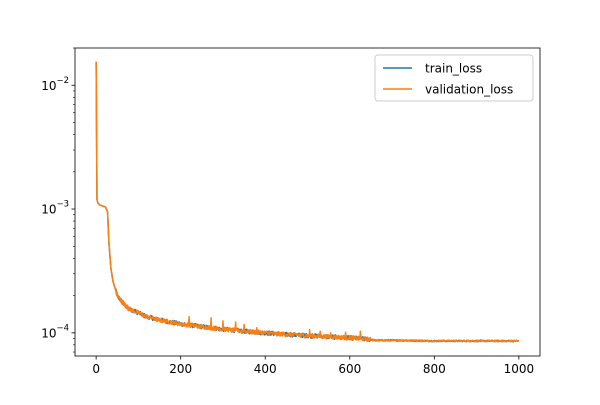 Image resolution: width=600 pixels, height=405 pixels. I want to click on legend-label-train-loss: train_loss, so click(453, 69).